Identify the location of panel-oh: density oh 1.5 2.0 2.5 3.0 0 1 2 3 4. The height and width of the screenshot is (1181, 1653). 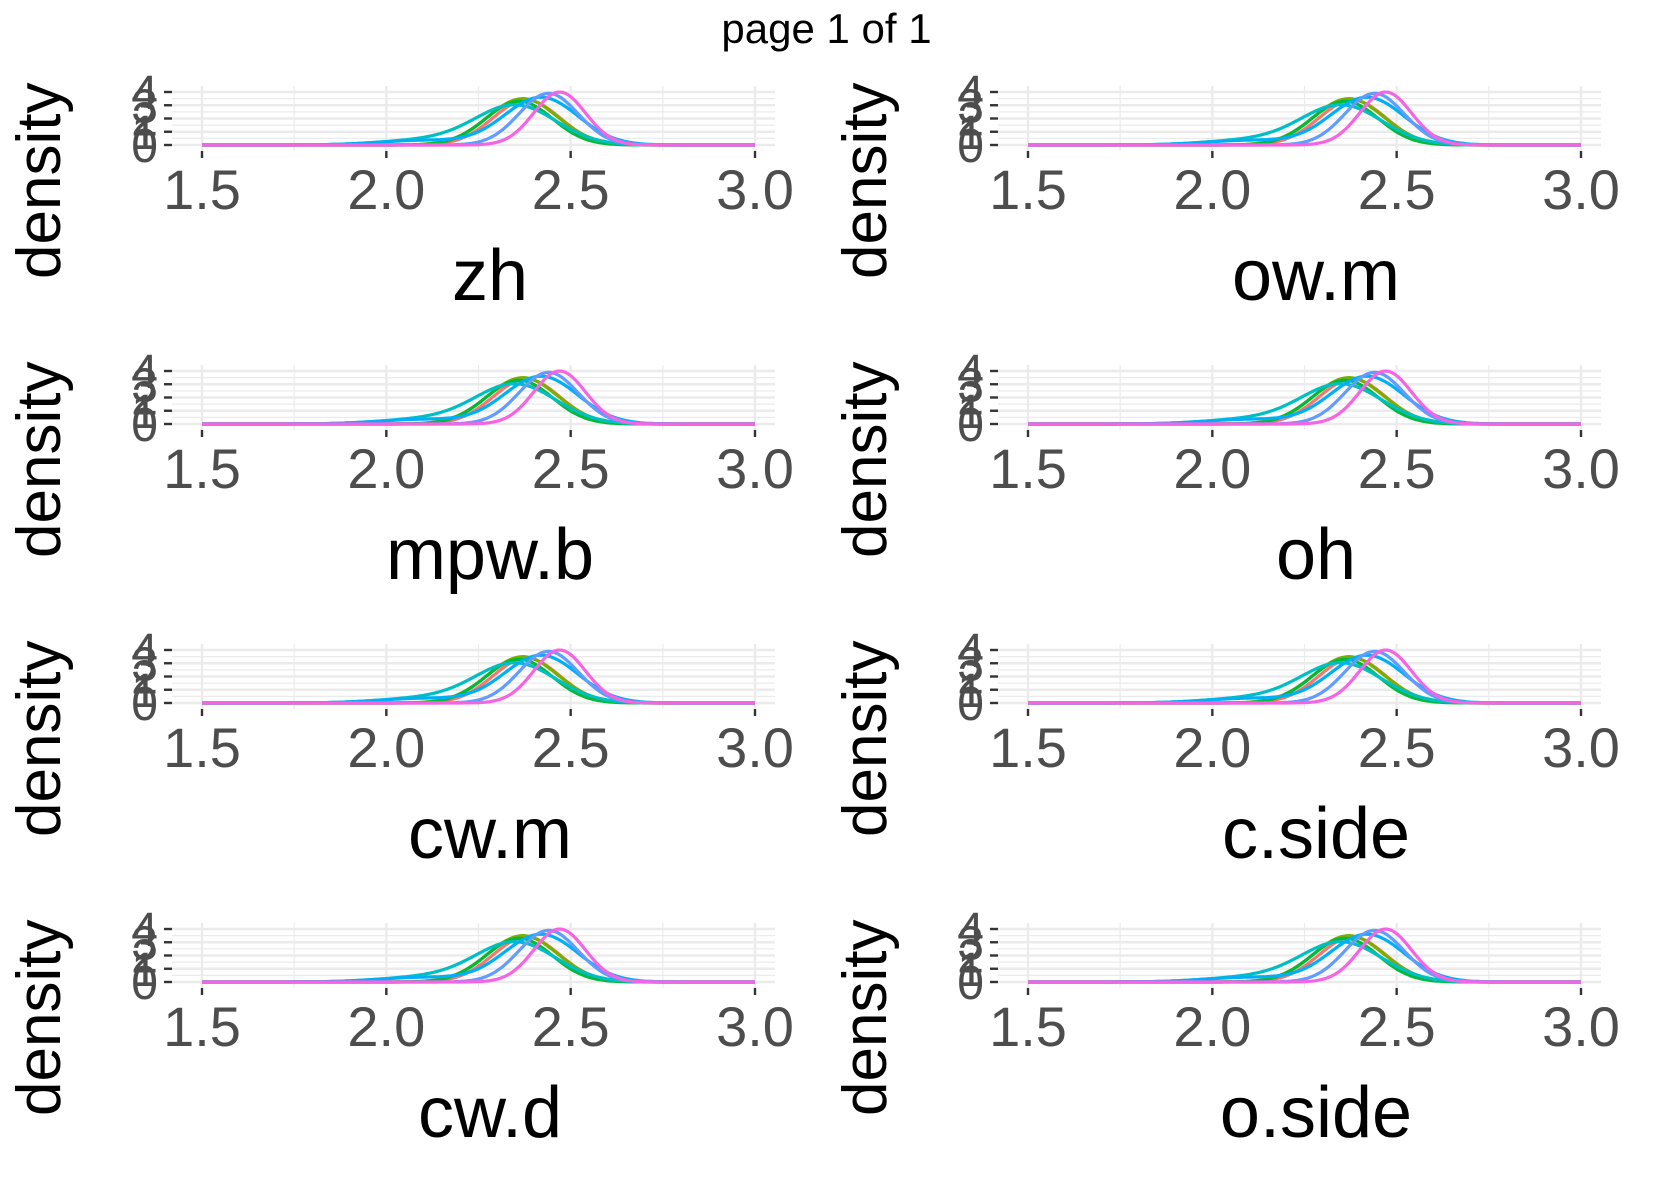
(1239, 435).